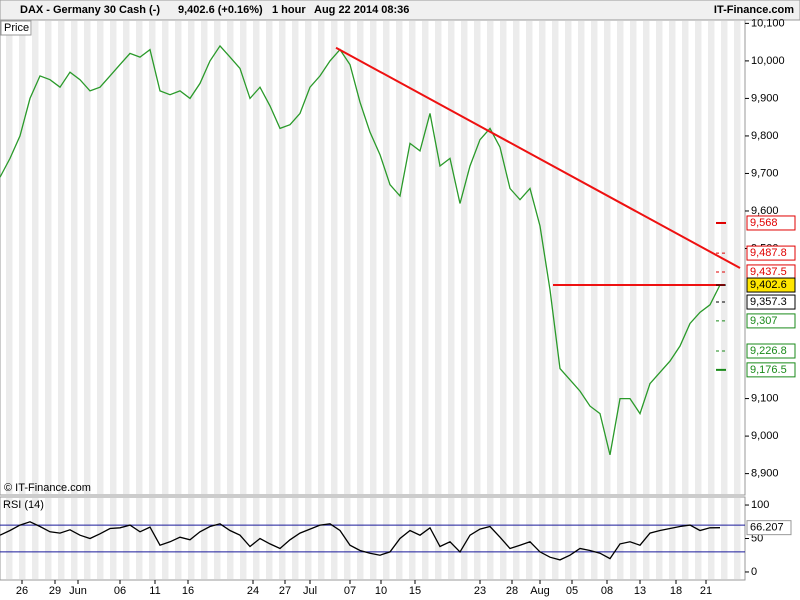 The width and height of the screenshot is (800, 600). What do you see at coordinates (765, 398) in the screenshot?
I see `y-tick-label: 9,100` at bounding box center [765, 398].